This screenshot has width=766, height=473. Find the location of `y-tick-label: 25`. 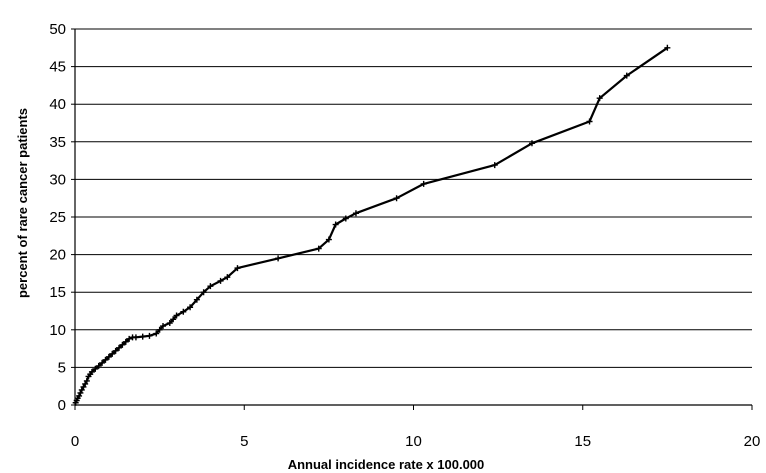

y-tick-label: 25 is located at coordinates (57, 217).